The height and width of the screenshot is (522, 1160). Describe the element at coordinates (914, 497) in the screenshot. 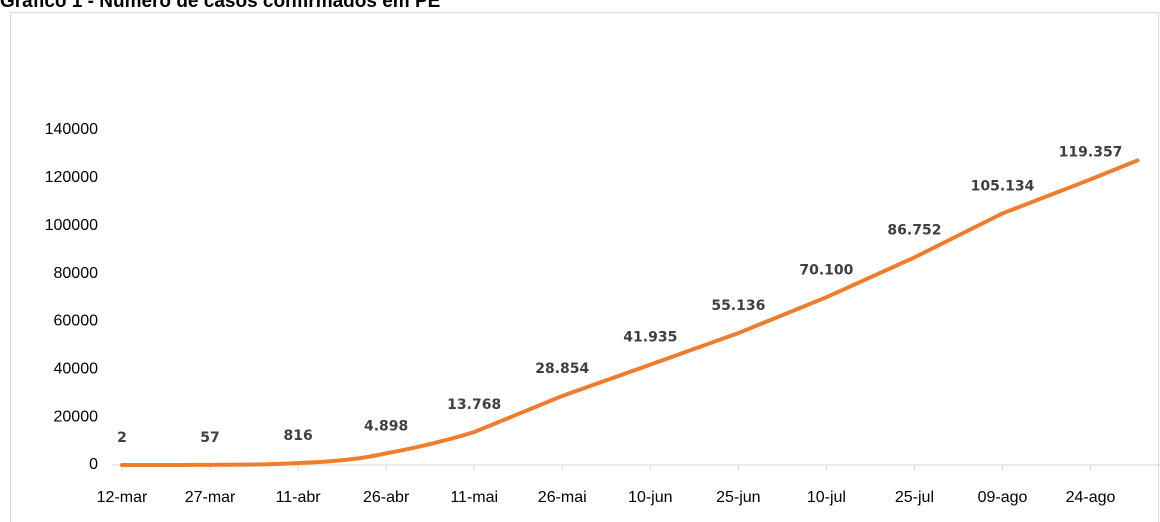

I see `x-tick-label: 25-jul` at that location.